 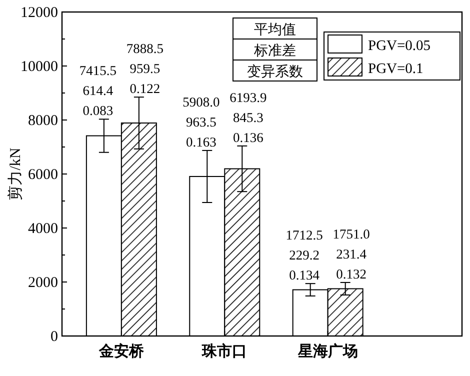 What do you see at coordinates (327, 351) in the screenshot?
I see `x-tick-label: 星海广场` at bounding box center [327, 351].